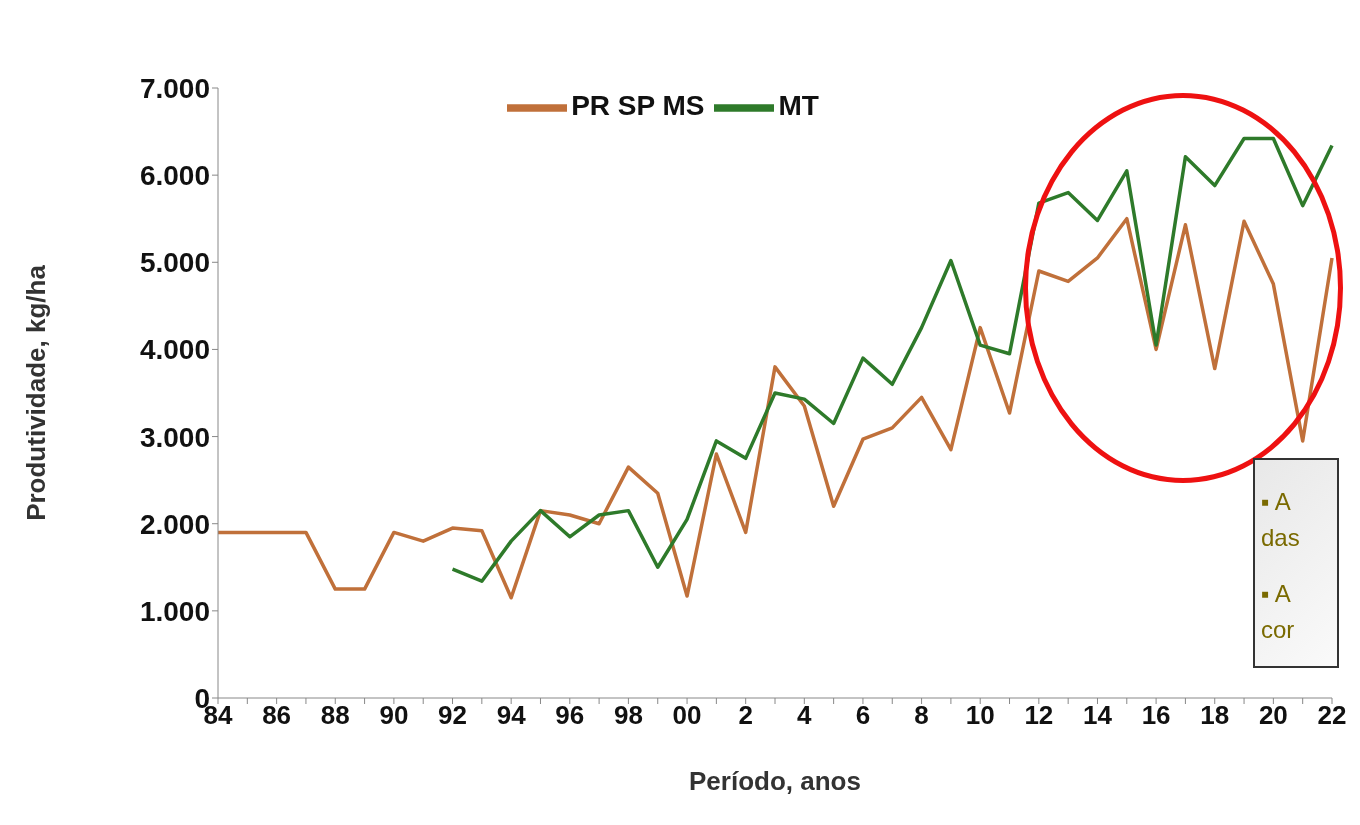 This screenshot has width=1360, height=825. I want to click on x-tick-label: 14, so click(1098, 715).